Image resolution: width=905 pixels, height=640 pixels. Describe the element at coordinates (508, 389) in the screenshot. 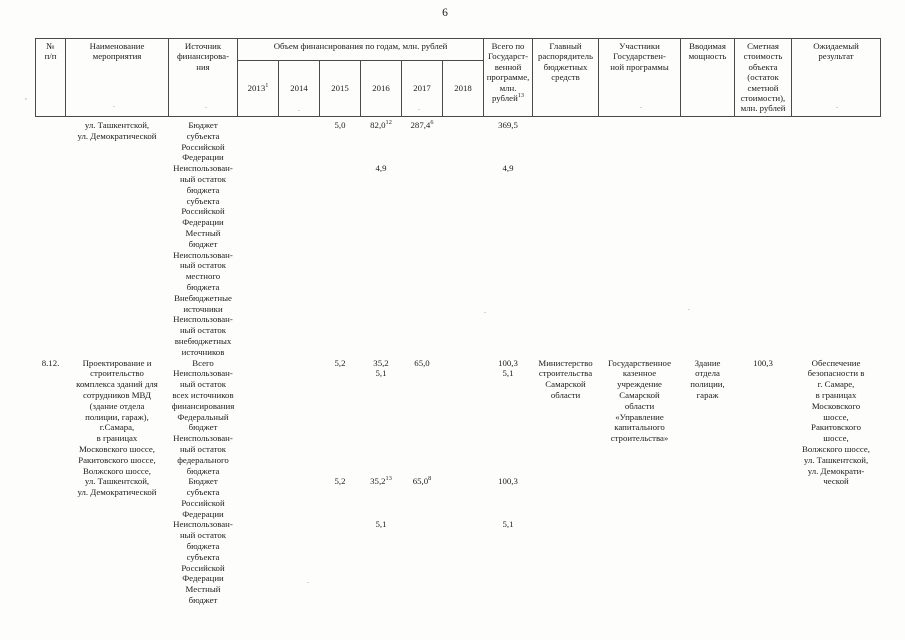

I see `program-total-cell: 5,1` at that location.